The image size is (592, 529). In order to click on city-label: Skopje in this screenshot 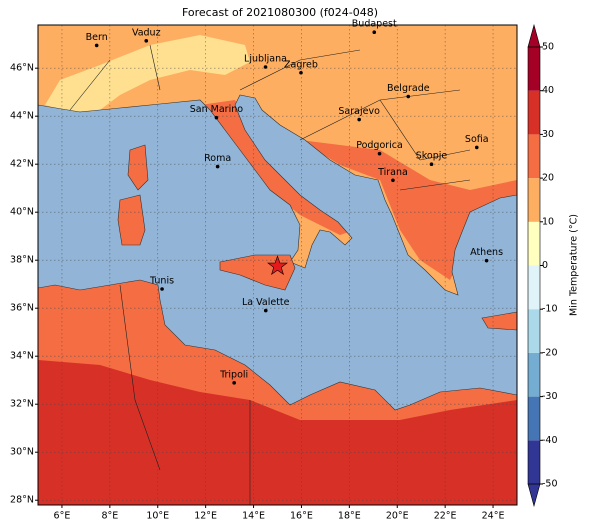, I will do `click(432, 156)`.